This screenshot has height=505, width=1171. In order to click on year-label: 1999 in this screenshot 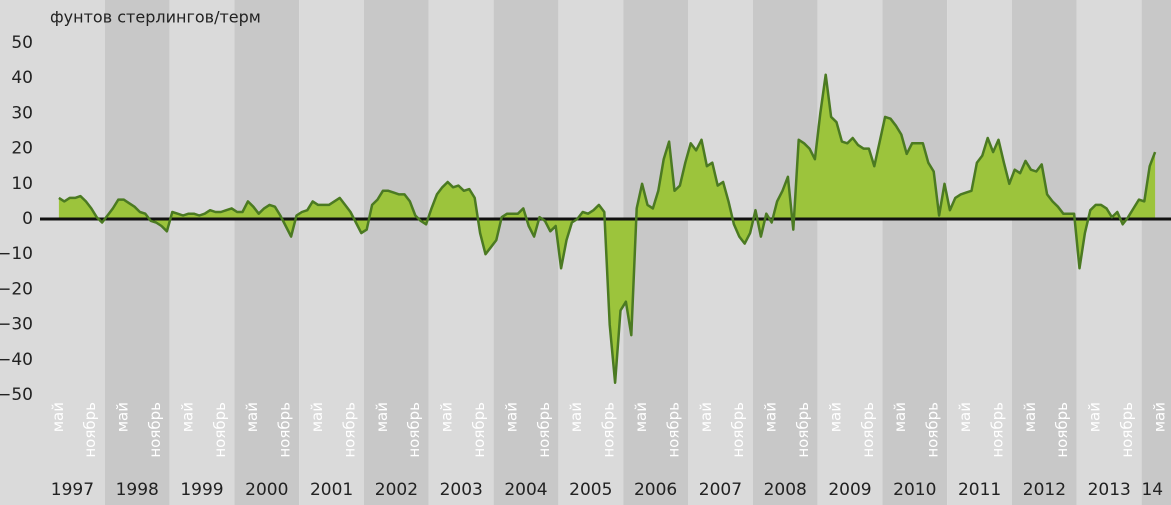, I will do `click(201, 490)`.